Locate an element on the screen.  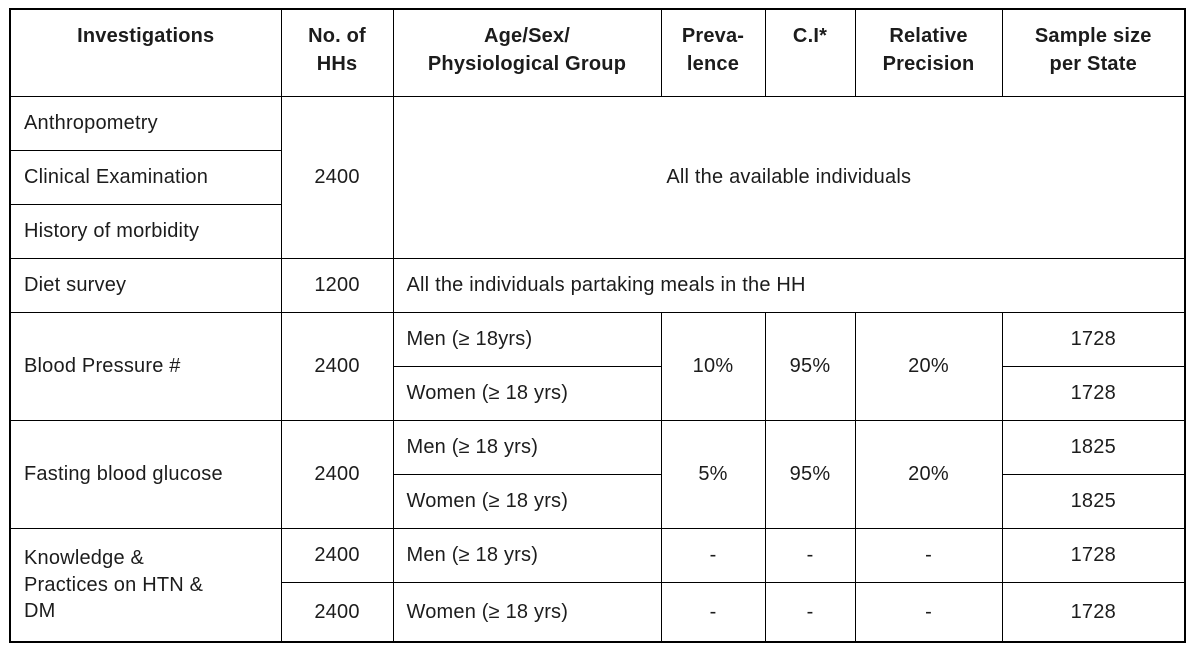
cell-investigation-anthropometry: Anthropometry is located at coordinates (145, 123).